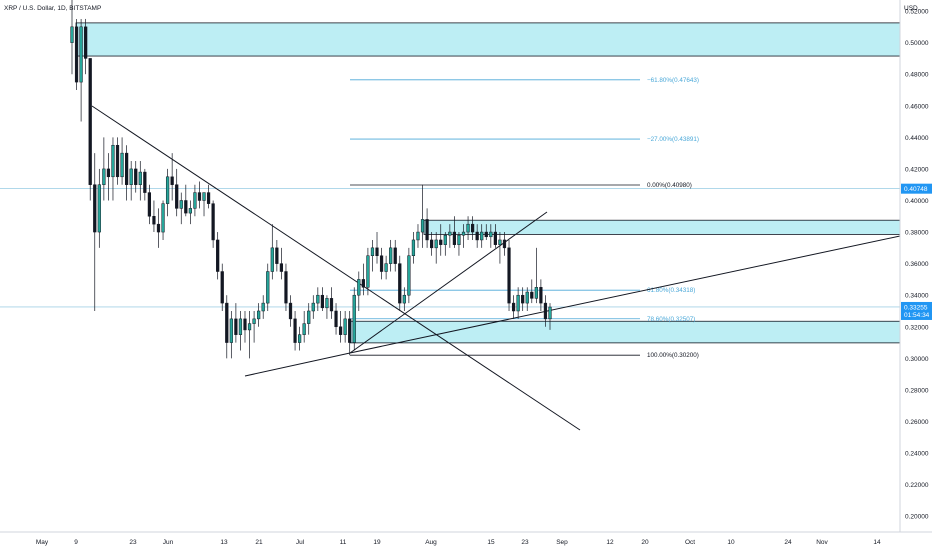 Image resolution: width=932 pixels, height=550 pixels. I want to click on support-trendline-left, so click(297, 364).